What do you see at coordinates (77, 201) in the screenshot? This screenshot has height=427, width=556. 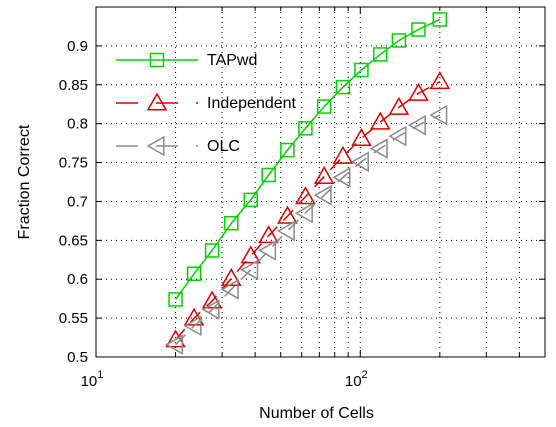 I see `y-tick-label: 0.7` at bounding box center [77, 201].